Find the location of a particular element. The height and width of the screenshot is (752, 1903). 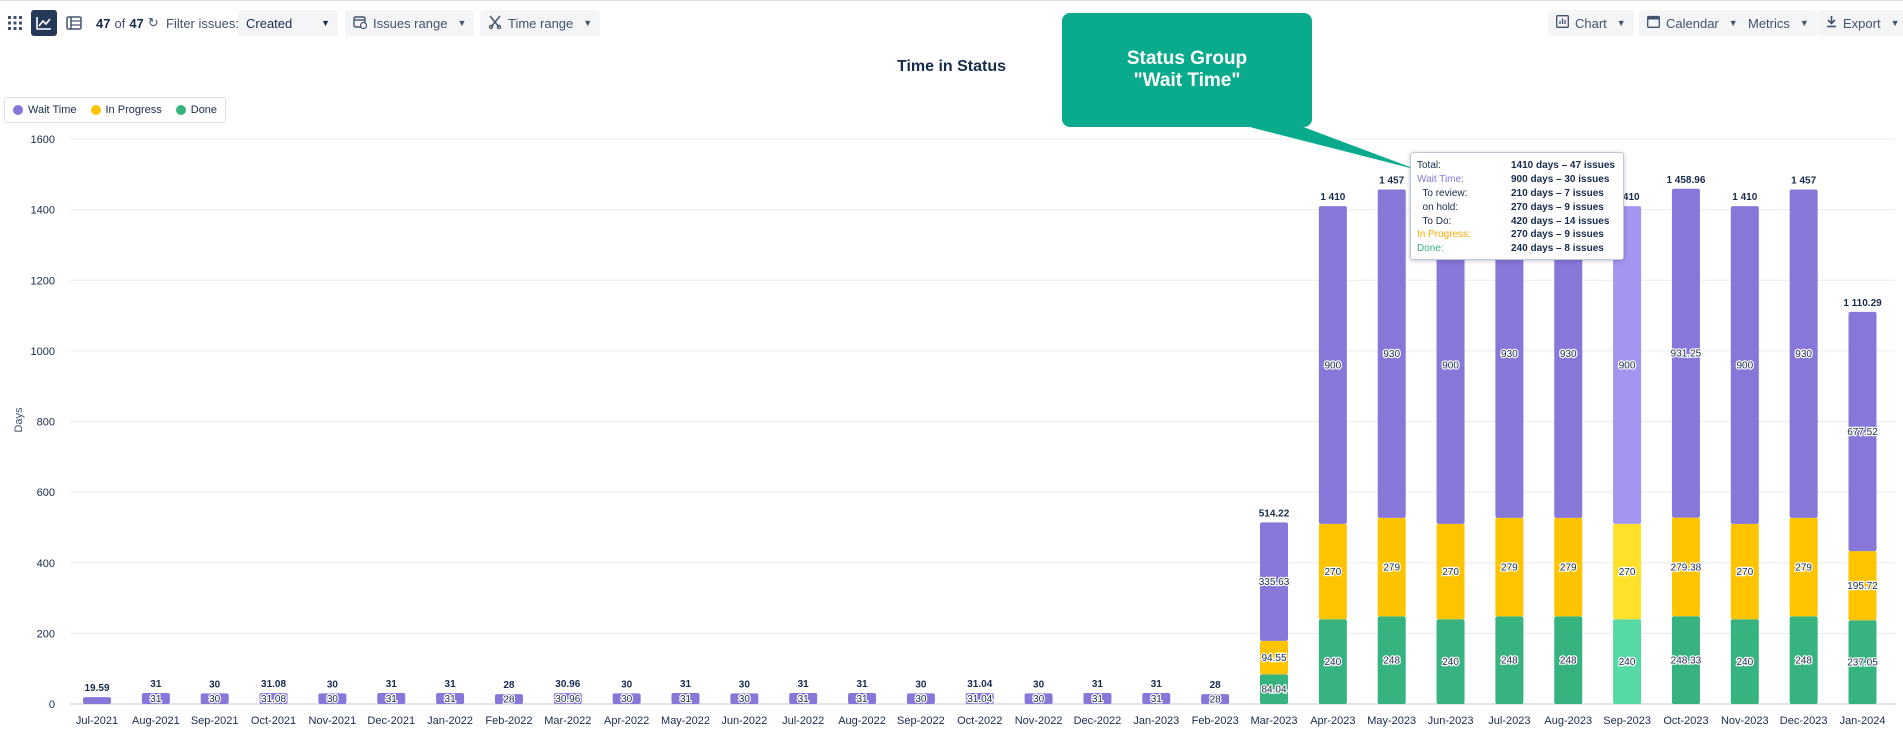

table-view-icon is located at coordinates (74, 23).